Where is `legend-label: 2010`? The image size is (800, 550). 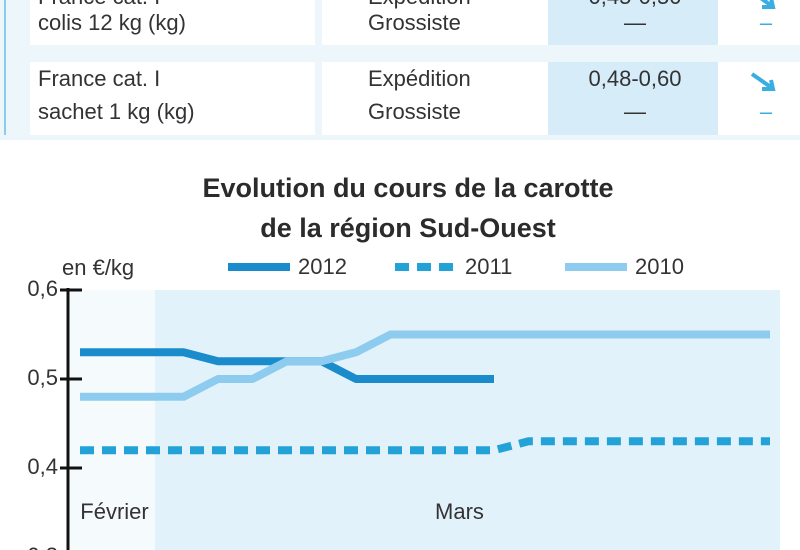
legend-label: 2010 is located at coordinates (659, 266).